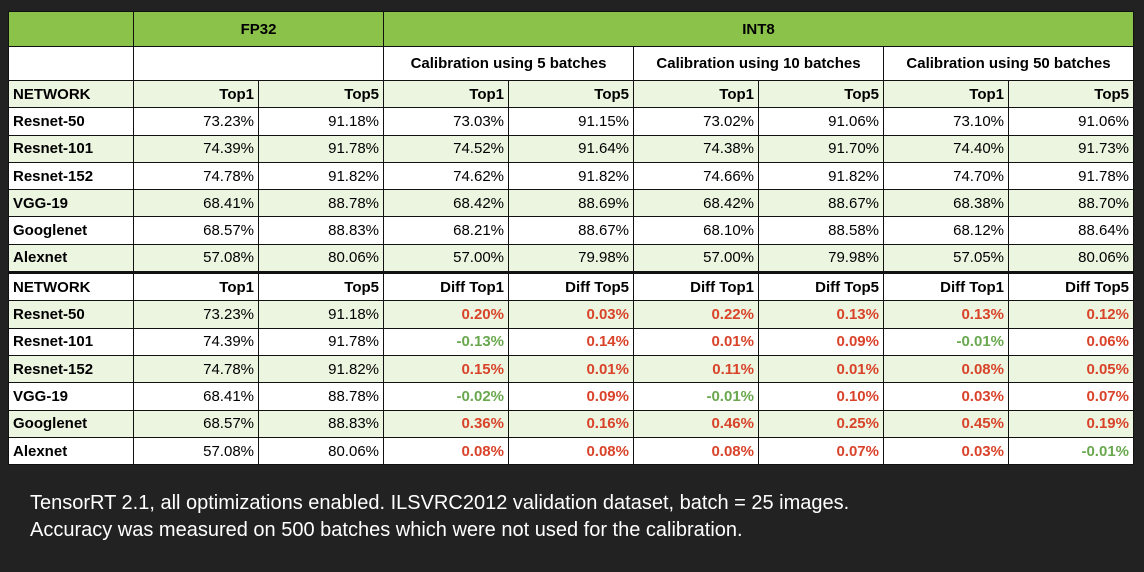  Describe the element at coordinates (446, 396) in the screenshot. I see `value-cell: -0.02%` at that location.